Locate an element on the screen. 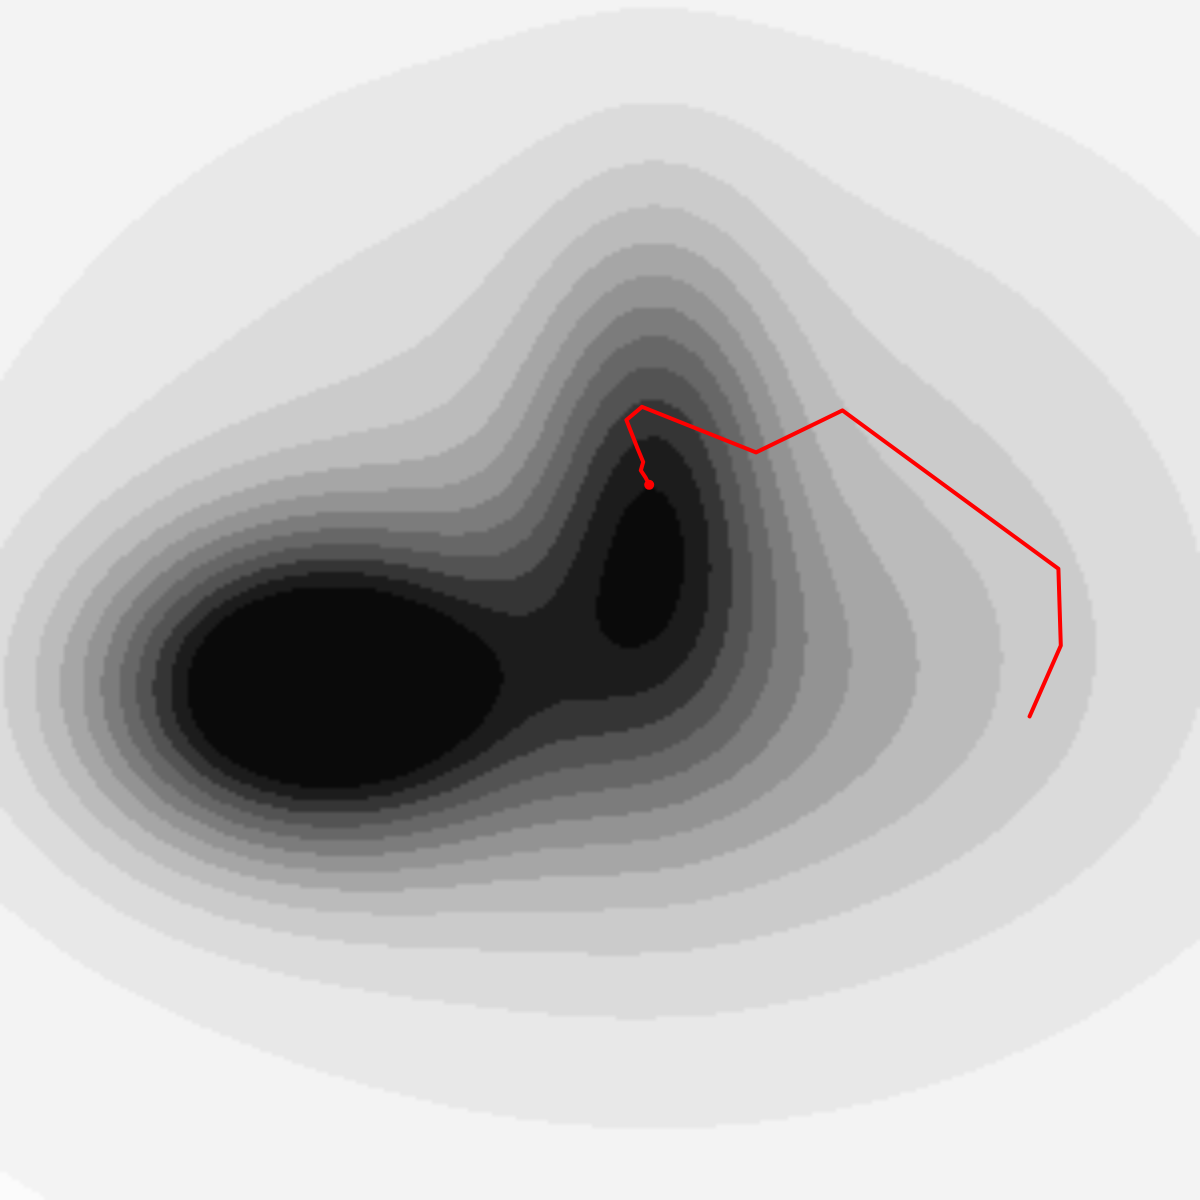 This screenshot has height=1200, width=1200. optimizer-path-line is located at coordinates (843, 561).